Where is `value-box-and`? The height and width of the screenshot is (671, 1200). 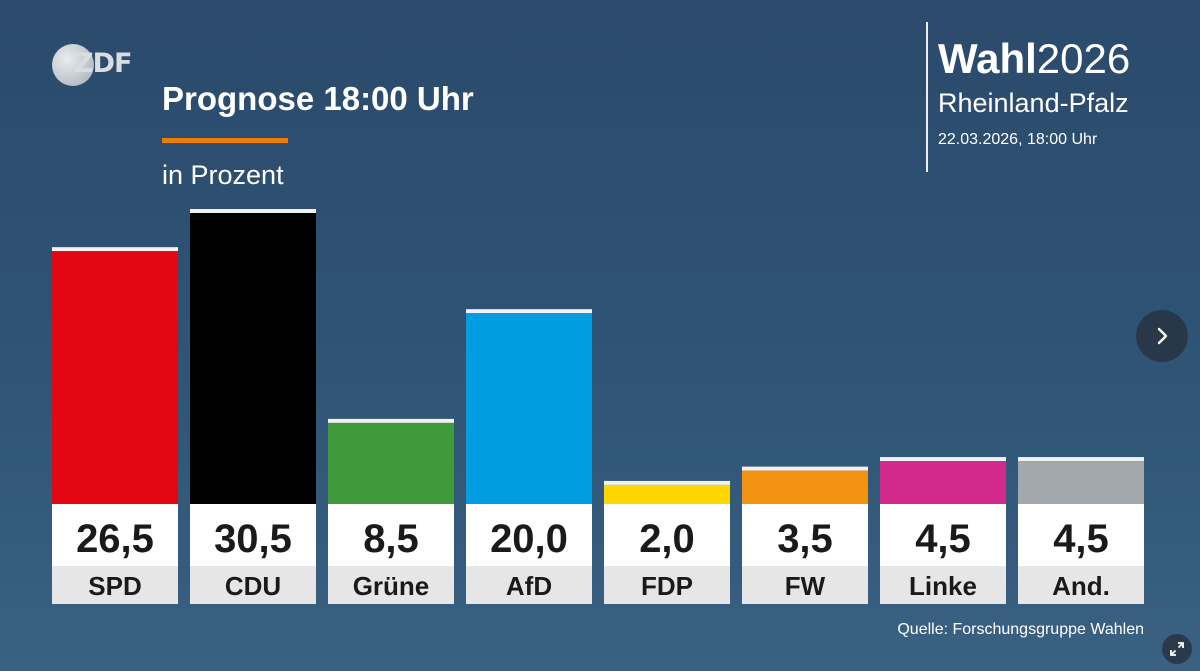
value-box-and is located at coordinates (1081, 535).